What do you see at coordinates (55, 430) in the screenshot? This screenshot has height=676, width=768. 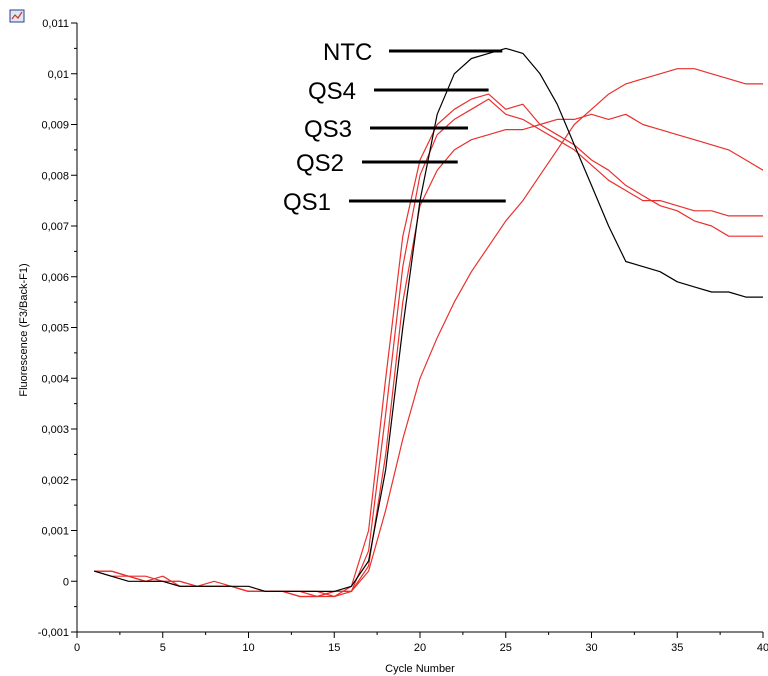 I see `y-tick-label: 0,003` at bounding box center [55, 430].